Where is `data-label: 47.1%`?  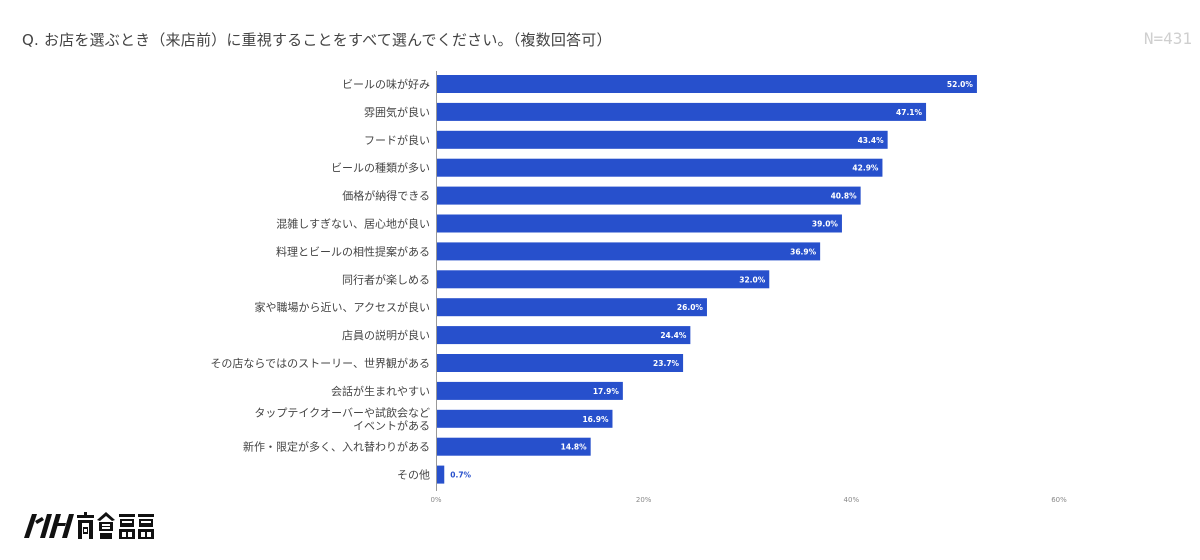 data-label: 47.1% is located at coordinates (909, 112).